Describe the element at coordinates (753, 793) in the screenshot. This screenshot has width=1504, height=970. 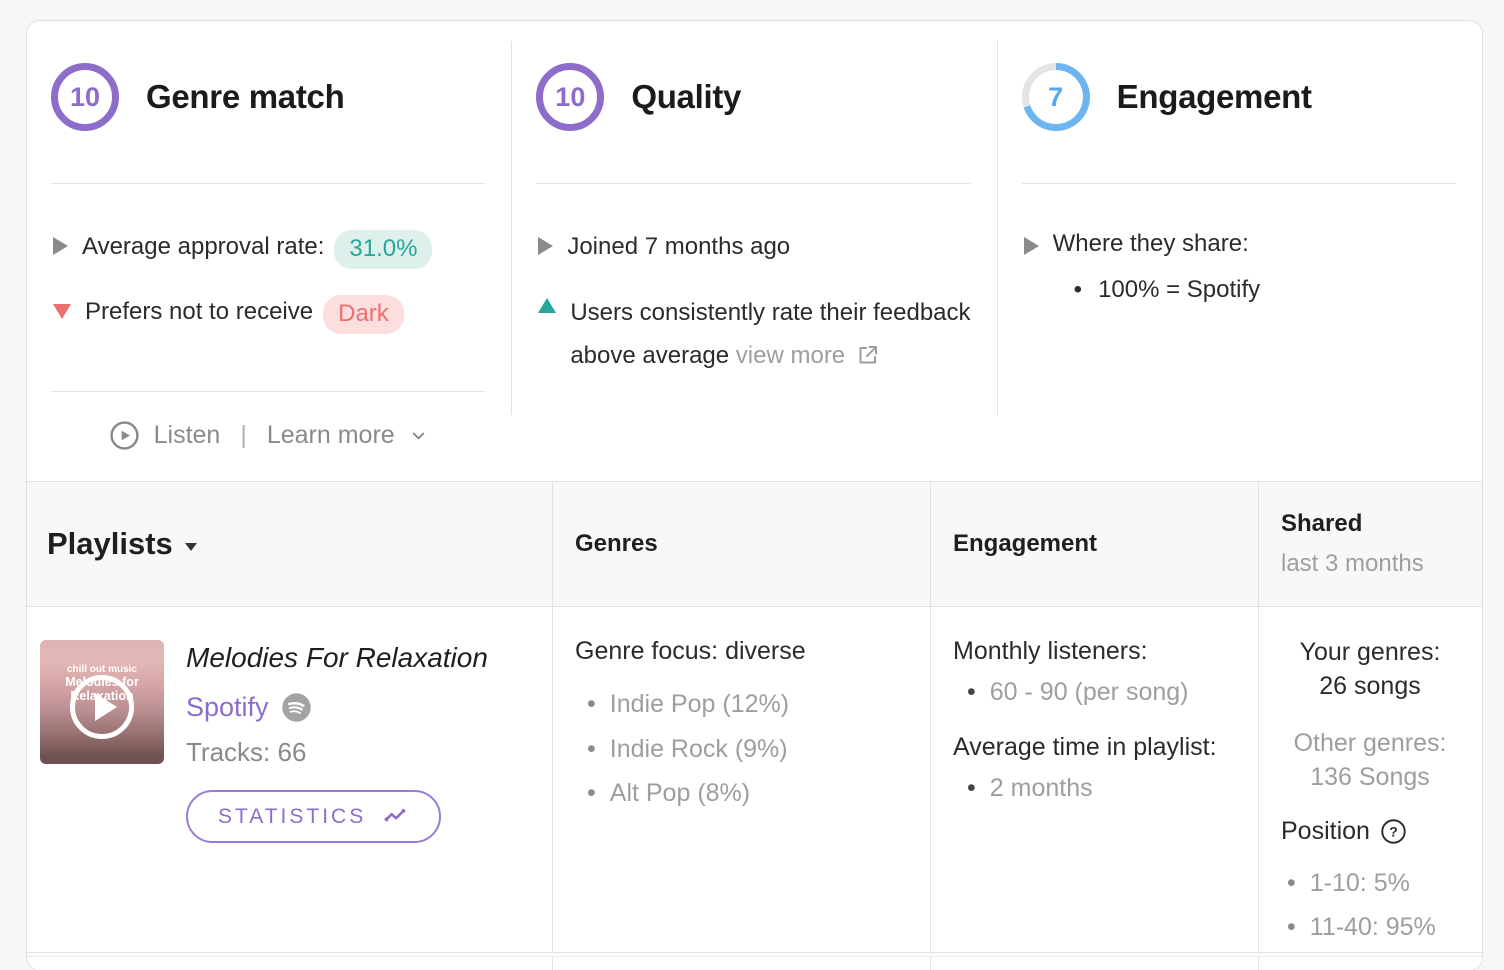
I see `genre-item: Alt Pop (8%)` at that location.